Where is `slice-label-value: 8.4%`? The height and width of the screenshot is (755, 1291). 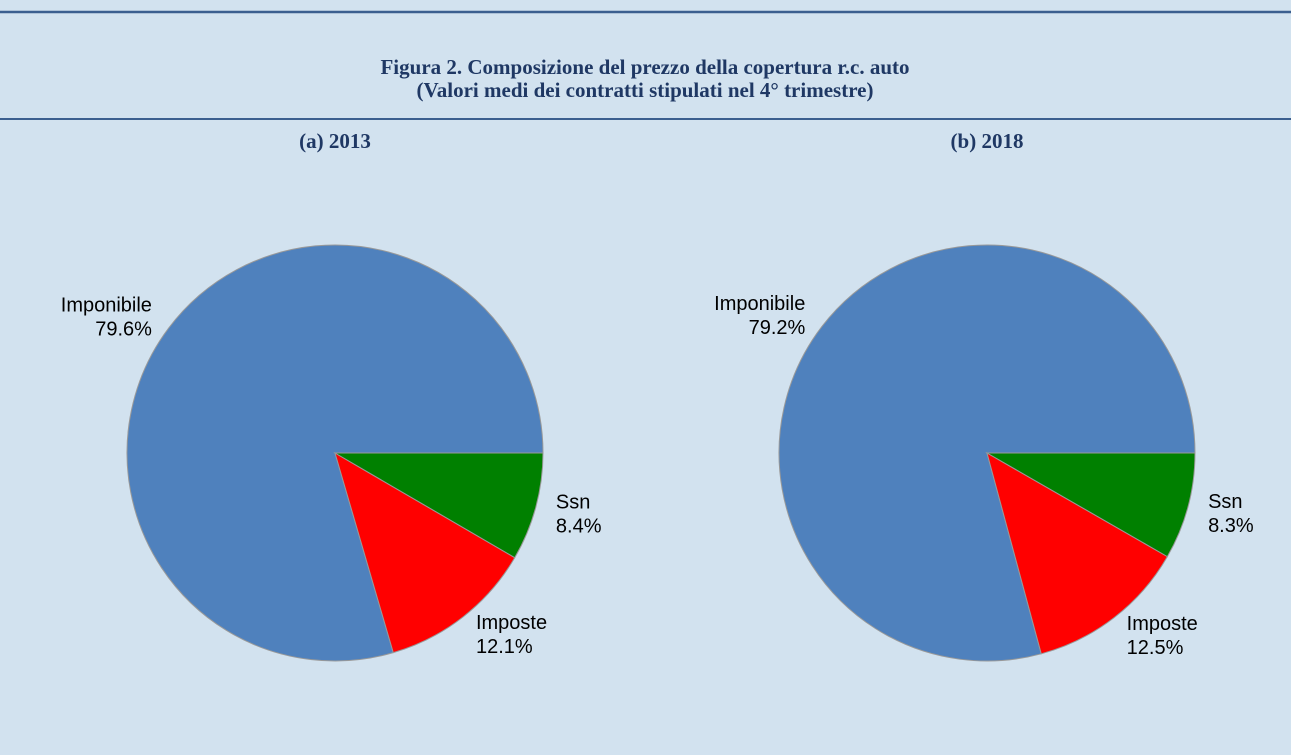 slice-label-value: 8.4% is located at coordinates (579, 527).